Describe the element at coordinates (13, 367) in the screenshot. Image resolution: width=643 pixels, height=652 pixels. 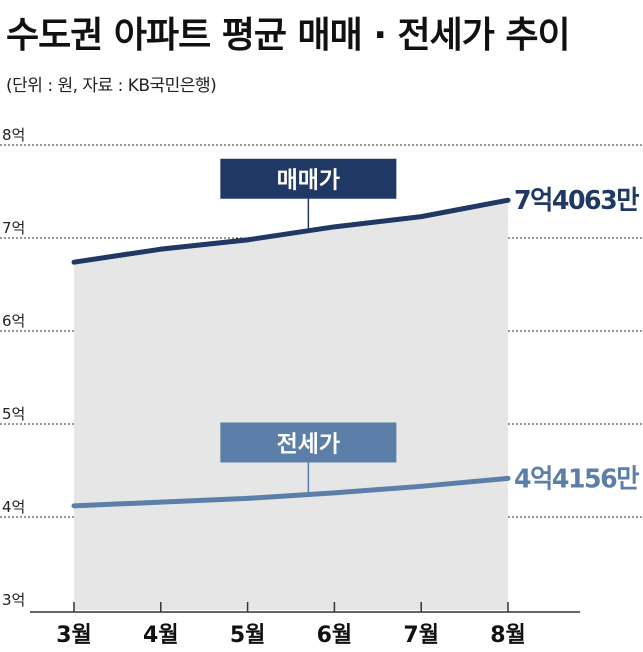
I see `y-axis-ticks: 8억 7억 6억 5억 4억 3억` at that location.